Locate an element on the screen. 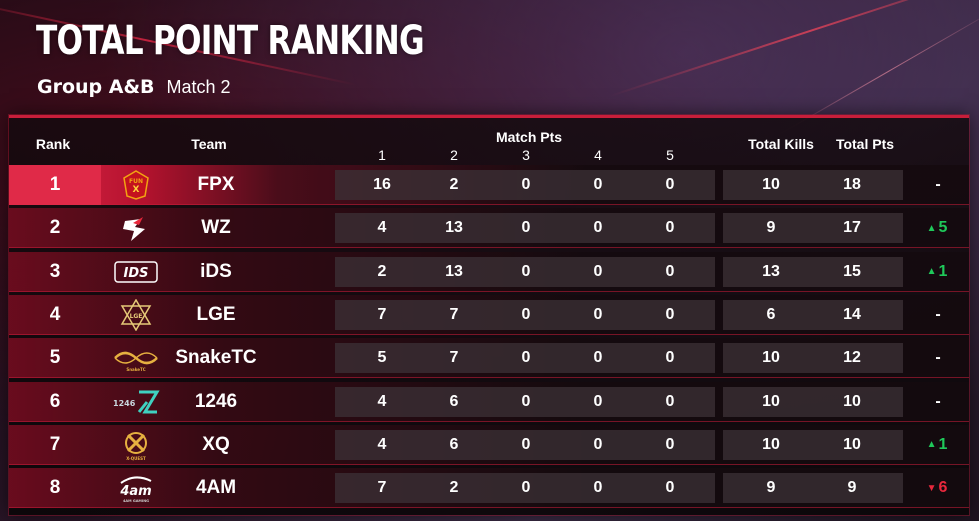 This screenshot has height=521, width=979. header-match-4: 4 is located at coordinates (598, 155).